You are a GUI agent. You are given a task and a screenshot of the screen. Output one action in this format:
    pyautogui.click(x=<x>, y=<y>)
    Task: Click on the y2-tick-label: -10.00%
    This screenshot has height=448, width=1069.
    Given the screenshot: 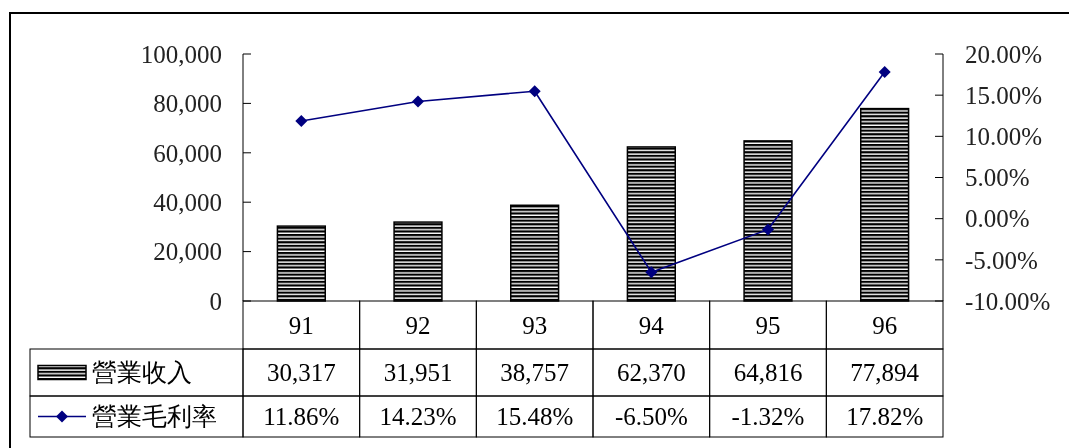 What is the action you would take?
    pyautogui.click(x=1008, y=301)
    